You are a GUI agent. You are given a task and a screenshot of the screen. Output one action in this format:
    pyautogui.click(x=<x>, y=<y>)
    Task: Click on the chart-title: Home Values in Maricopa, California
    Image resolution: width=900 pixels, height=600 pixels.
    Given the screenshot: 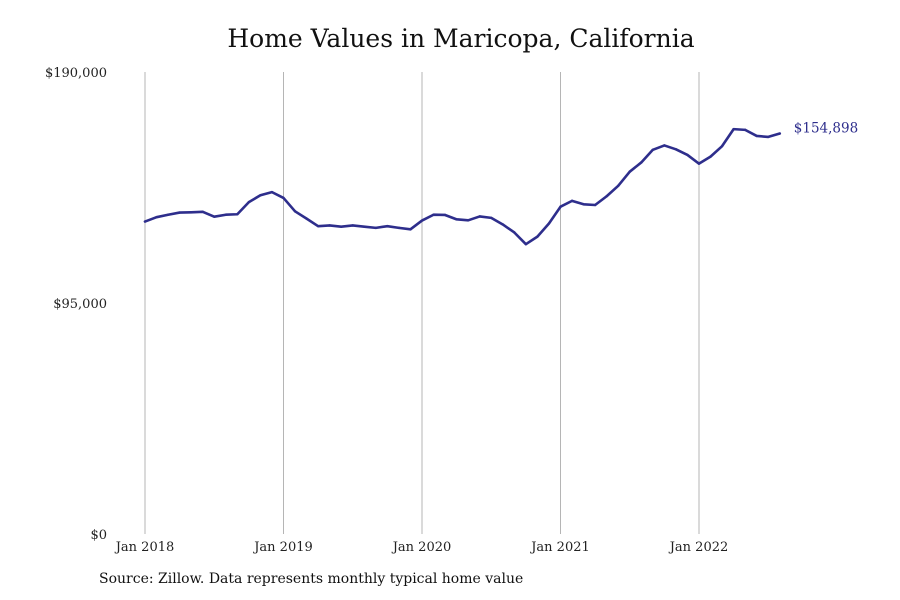 What is the action you would take?
    pyautogui.click(x=461, y=38)
    